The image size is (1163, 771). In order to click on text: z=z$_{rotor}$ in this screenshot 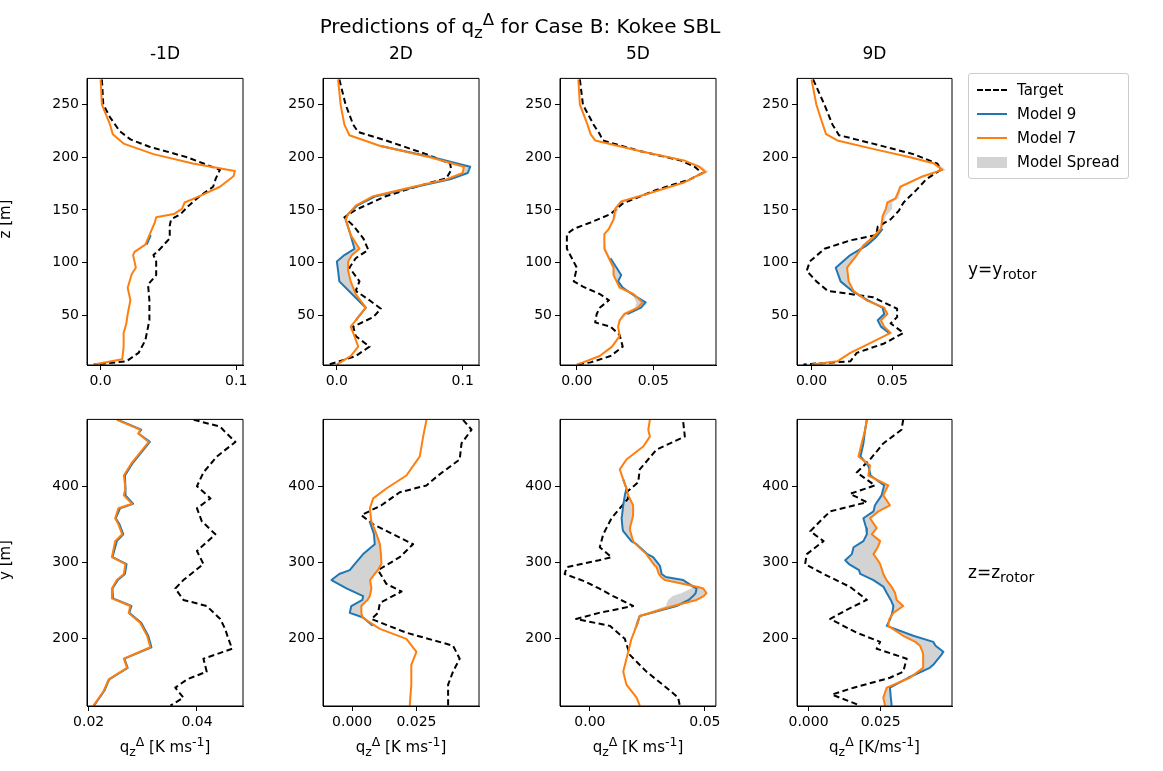, I will do `click(1001, 573)`.